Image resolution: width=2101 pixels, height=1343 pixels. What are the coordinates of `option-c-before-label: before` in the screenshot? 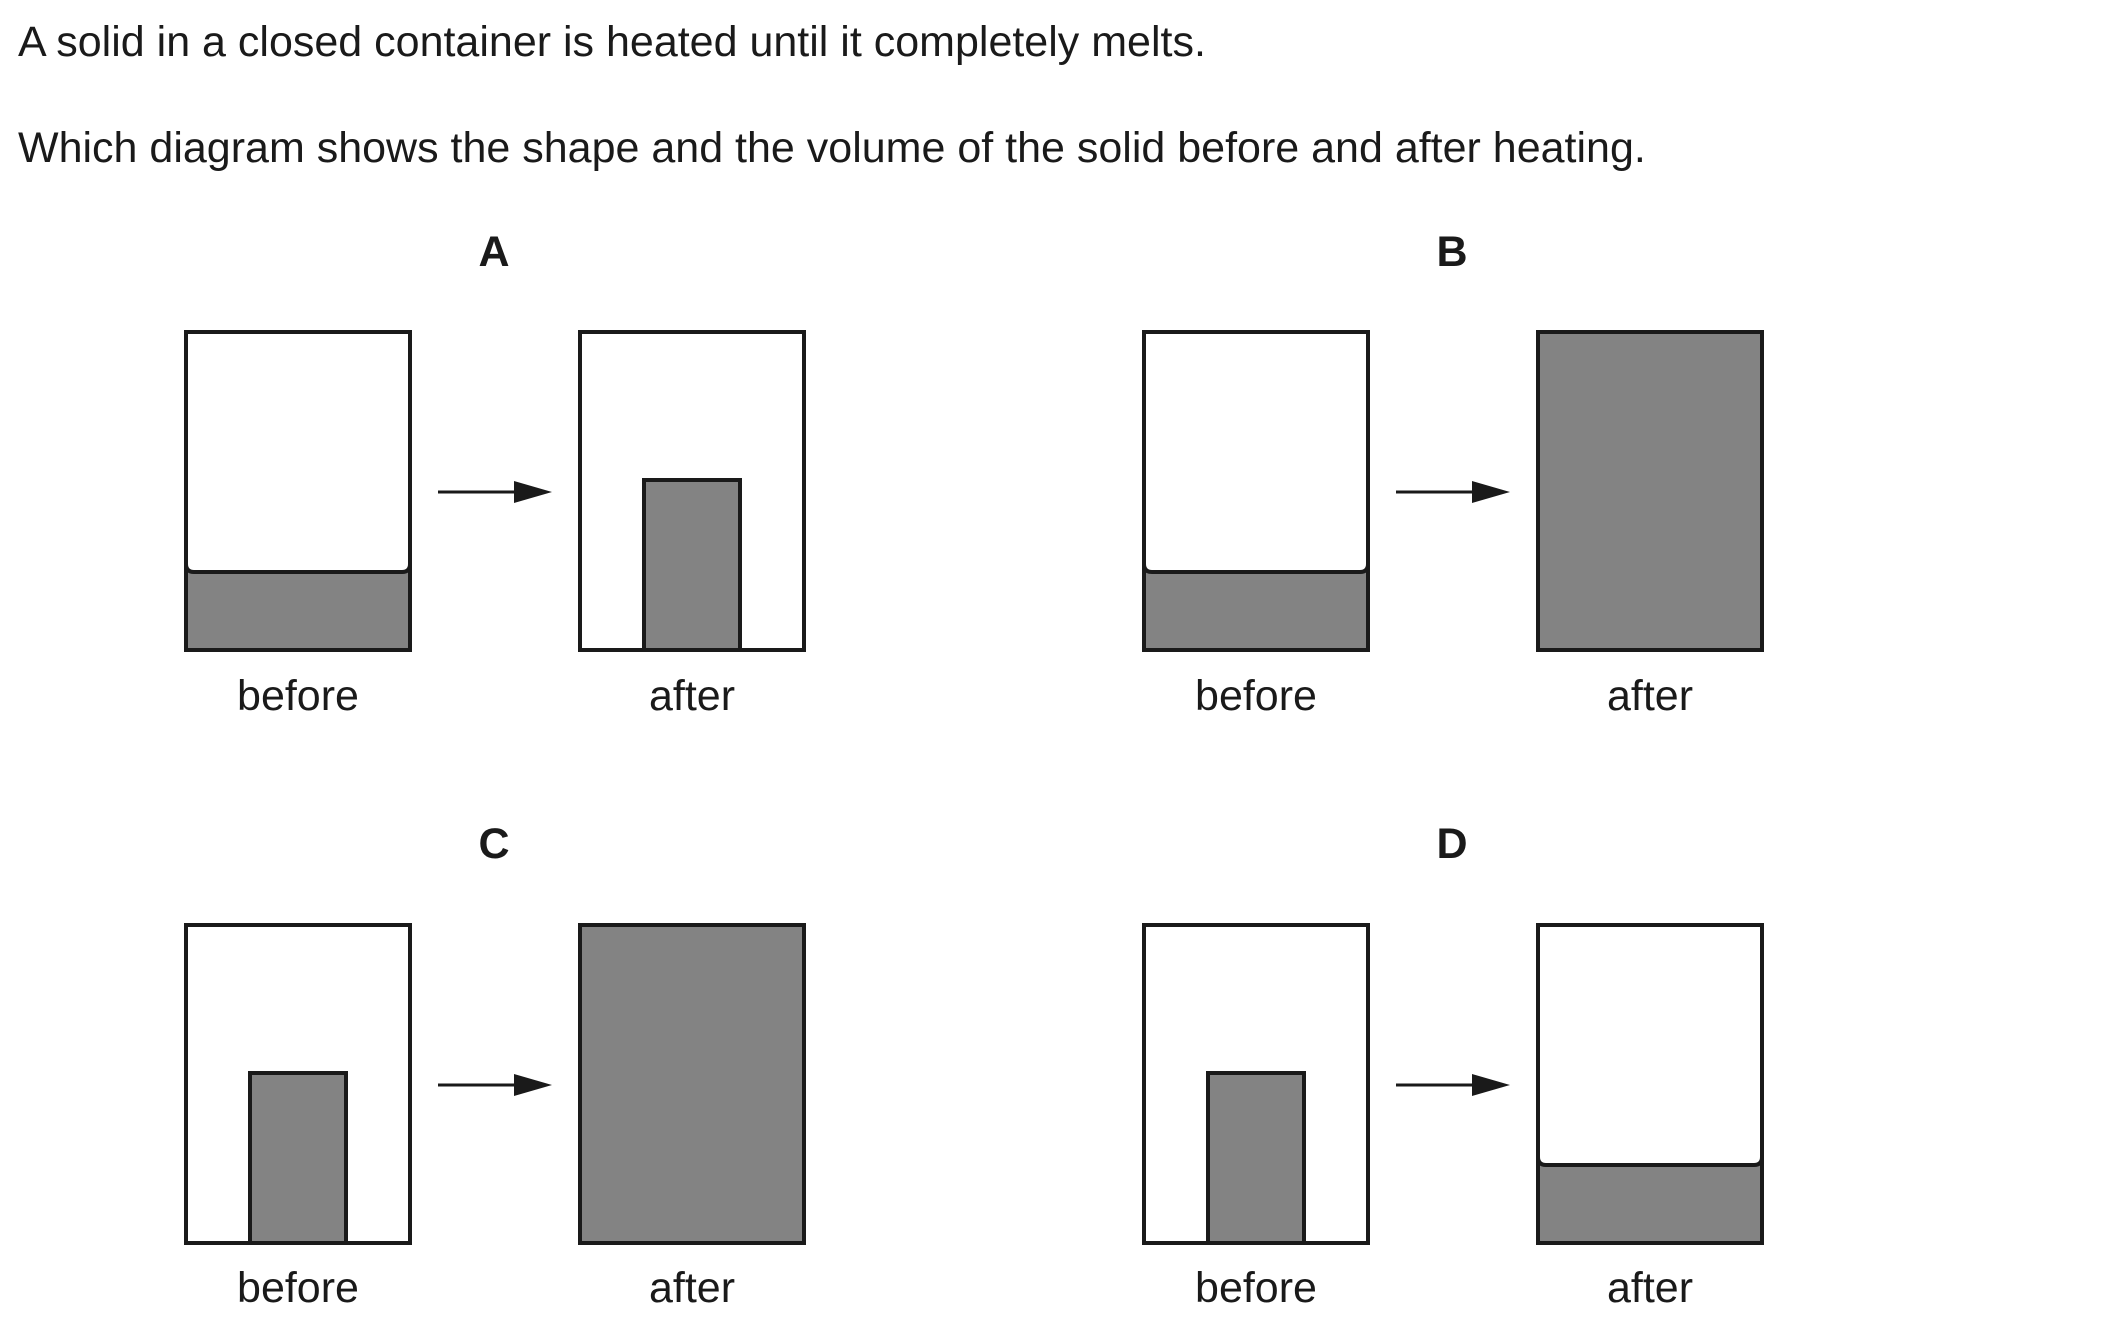 It's located at (298, 1288).